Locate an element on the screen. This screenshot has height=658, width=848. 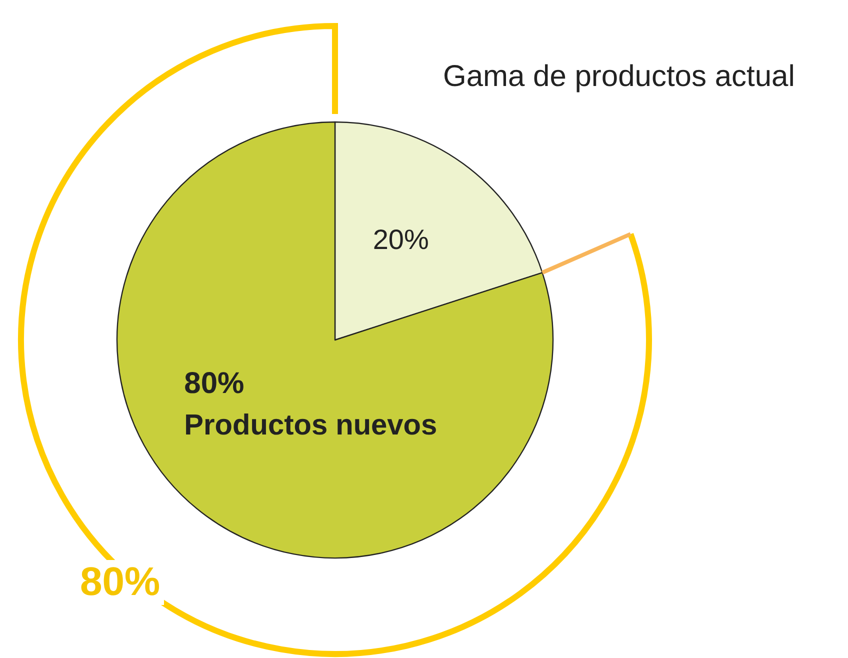
slice-label: Gama de productos actual is located at coordinates (619, 77).